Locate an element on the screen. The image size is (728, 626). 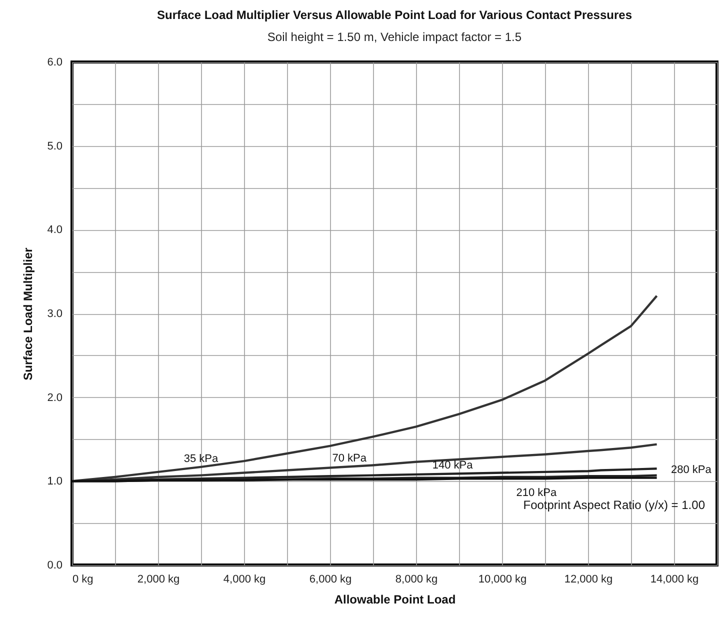
series-label: 35 kPa is located at coordinates (202, 458).